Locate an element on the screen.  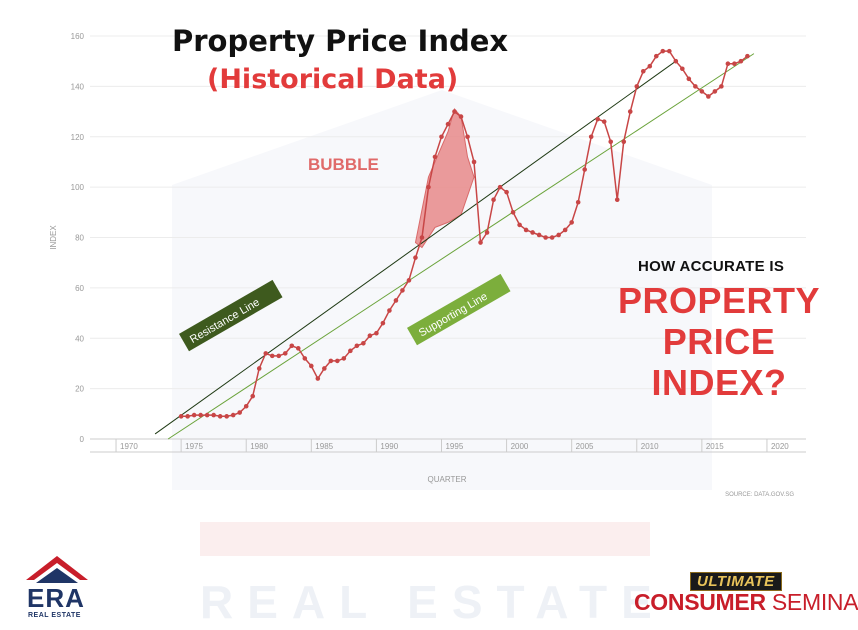
x-tick-label: 1995 is located at coordinates (454, 446).